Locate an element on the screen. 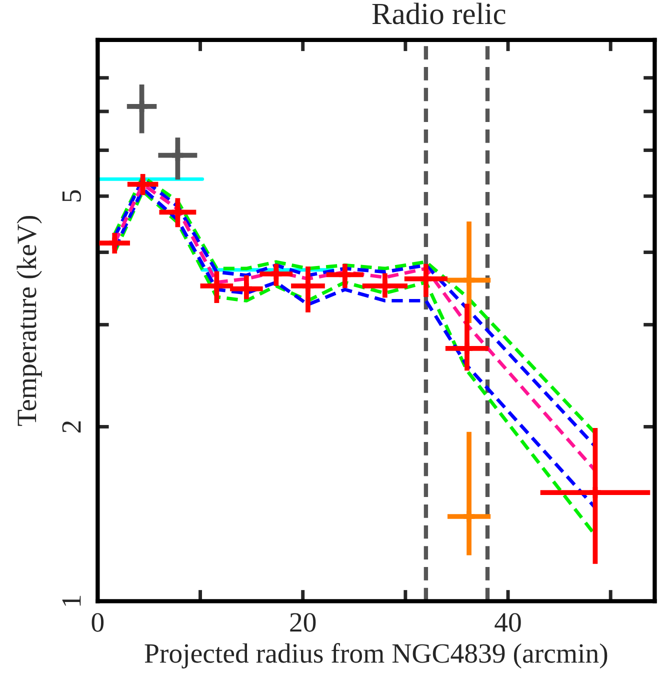  y-tick-label: 2 is located at coordinates (71, 426).